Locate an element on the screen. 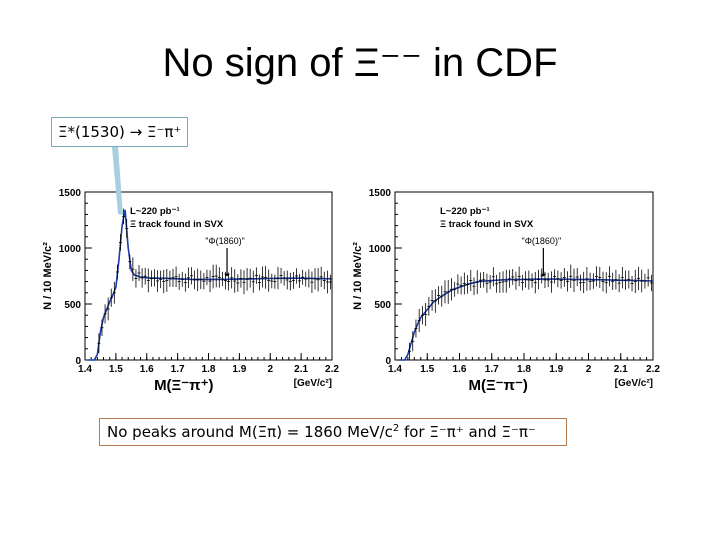 Image resolution: width=720 pixels, height=540 pixels. footer-text: No peaks around M(Ξπ) = 1860 MeV/c is located at coordinates (250, 432).